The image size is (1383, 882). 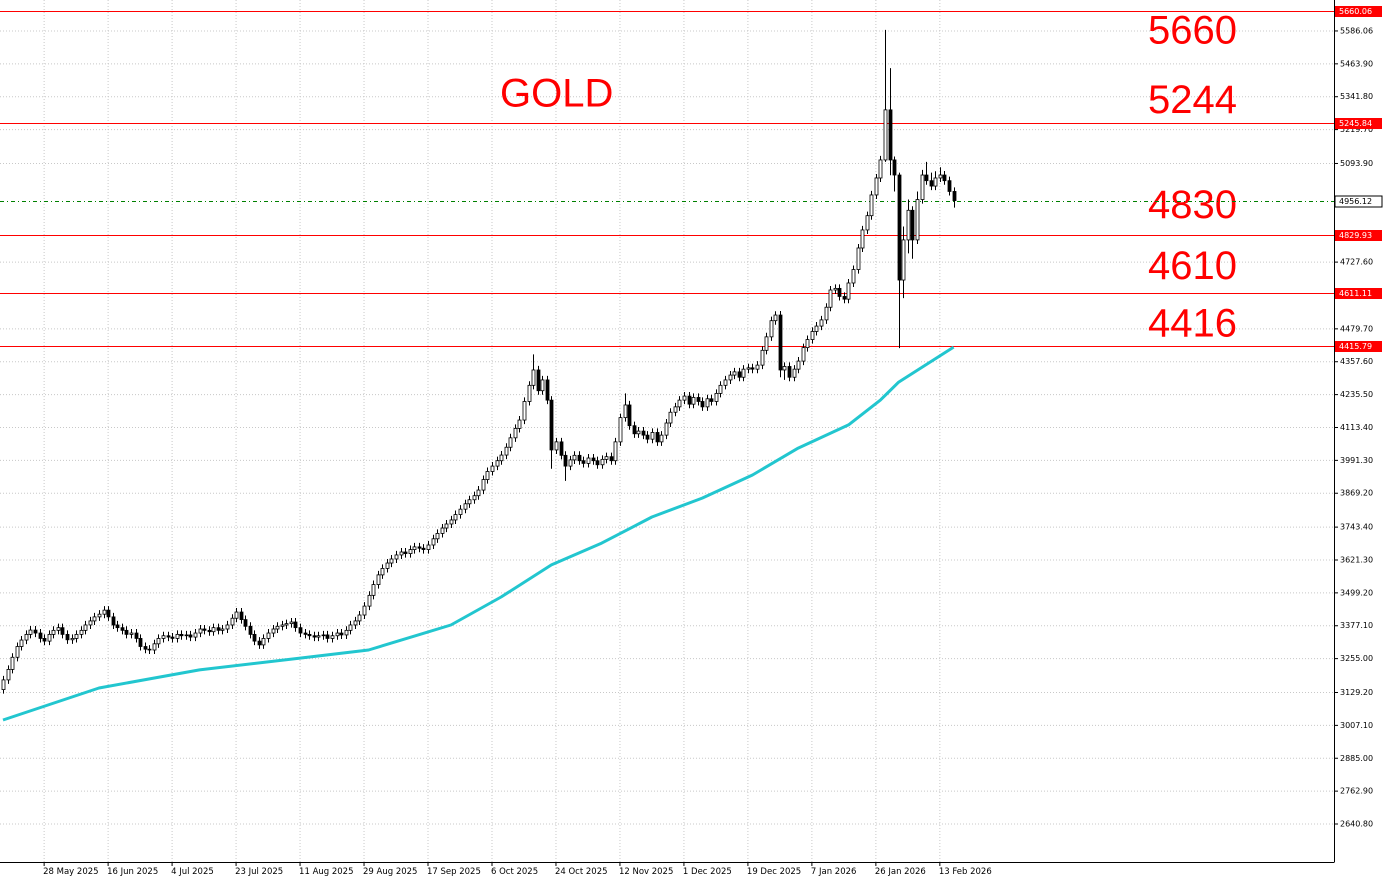 I want to click on last-price-label: 4956.12, so click(x=1355, y=201).